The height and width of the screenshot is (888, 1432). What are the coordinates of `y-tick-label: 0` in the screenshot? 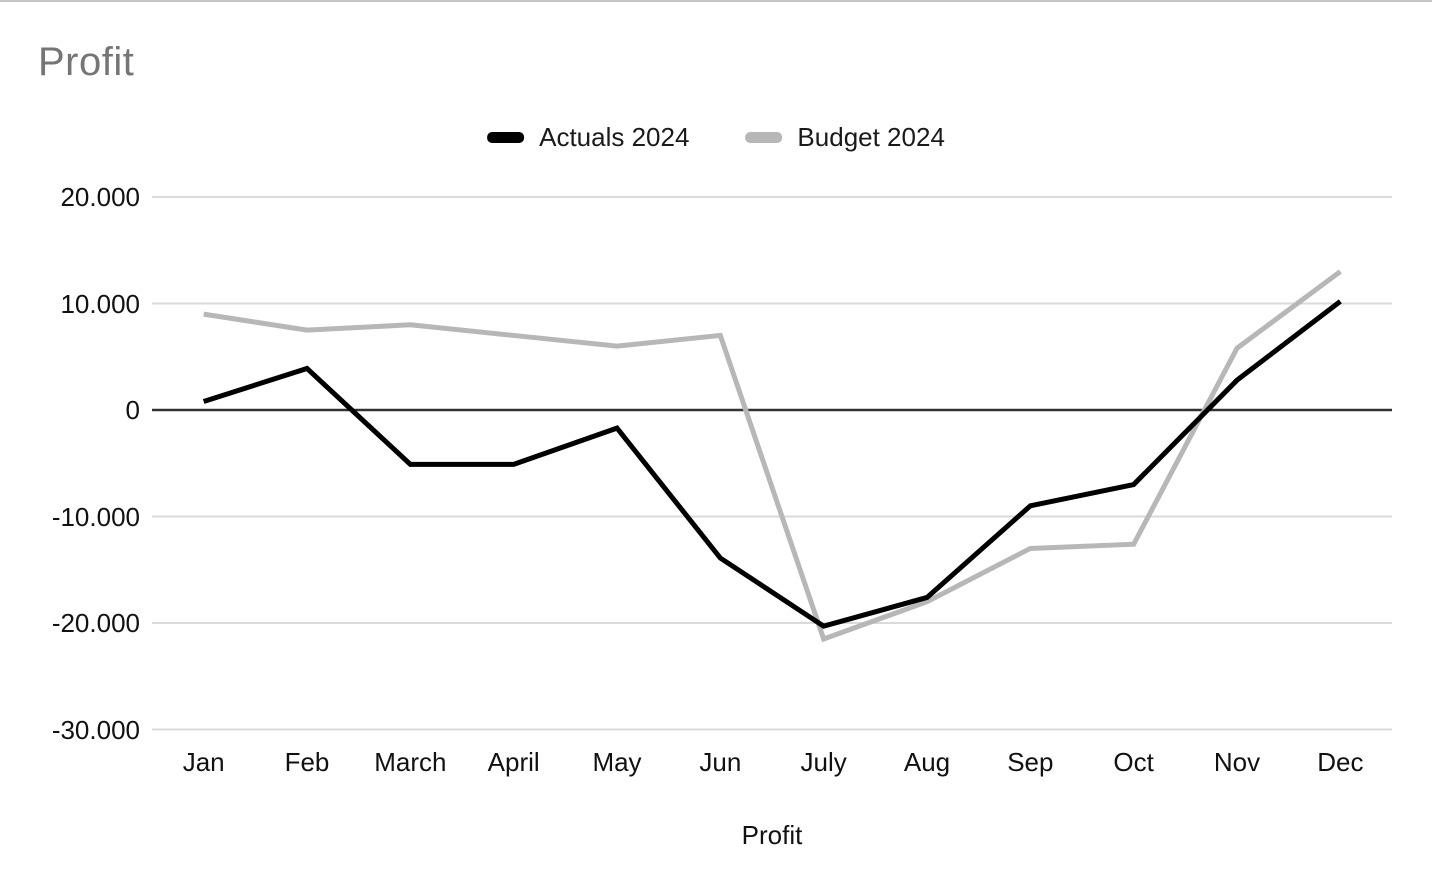 It's located at (132, 410).